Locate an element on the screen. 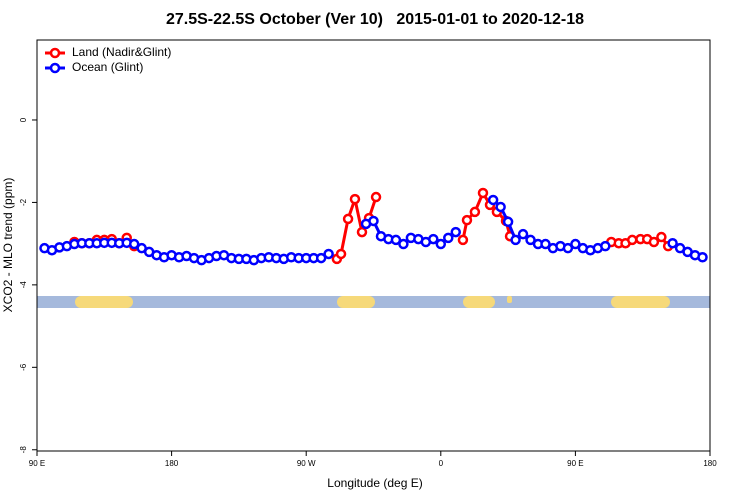 This screenshot has width=750, height=500. series is located at coordinates (373, 230).